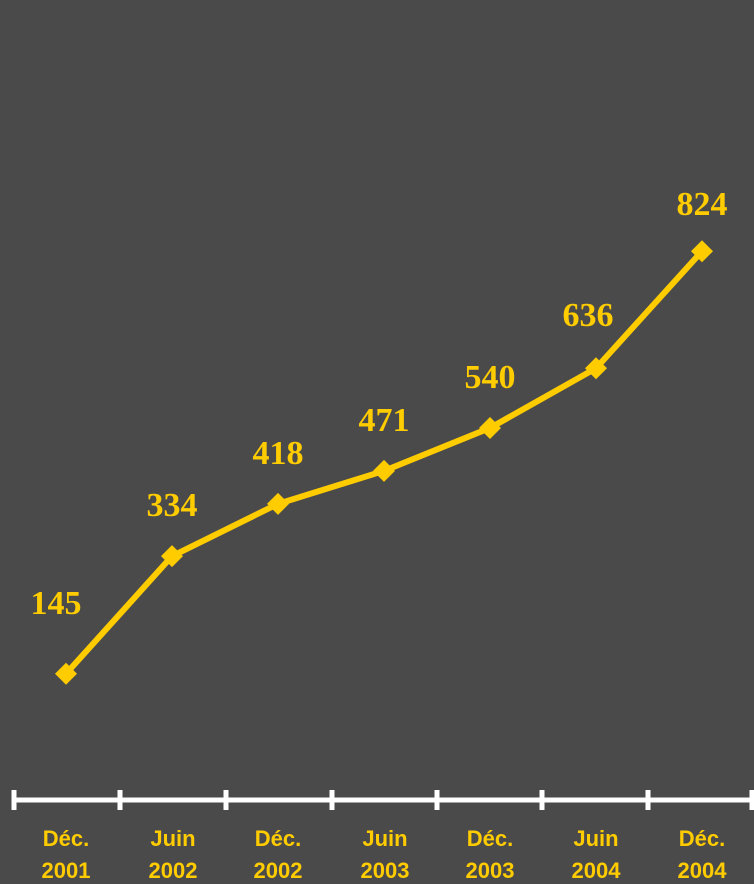  I want to click on data-label: 334, so click(172, 505).